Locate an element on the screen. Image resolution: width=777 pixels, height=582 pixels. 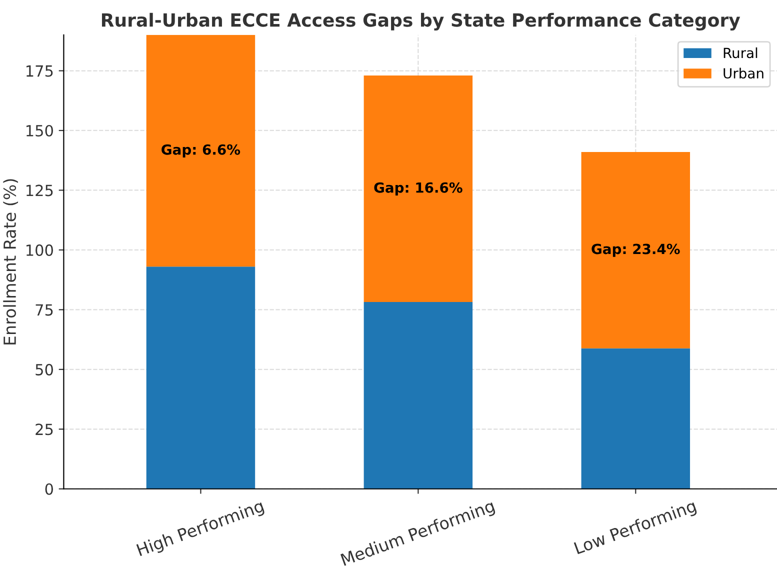
y-tick-label: 75 is located at coordinates (44, 310).